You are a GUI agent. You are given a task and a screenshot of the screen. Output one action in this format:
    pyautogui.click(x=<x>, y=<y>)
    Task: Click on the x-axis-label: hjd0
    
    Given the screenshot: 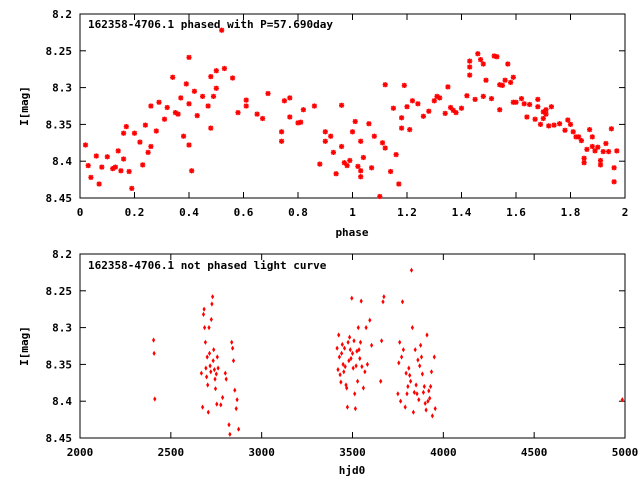 What is the action you would take?
    pyautogui.click(x=352, y=470)
    